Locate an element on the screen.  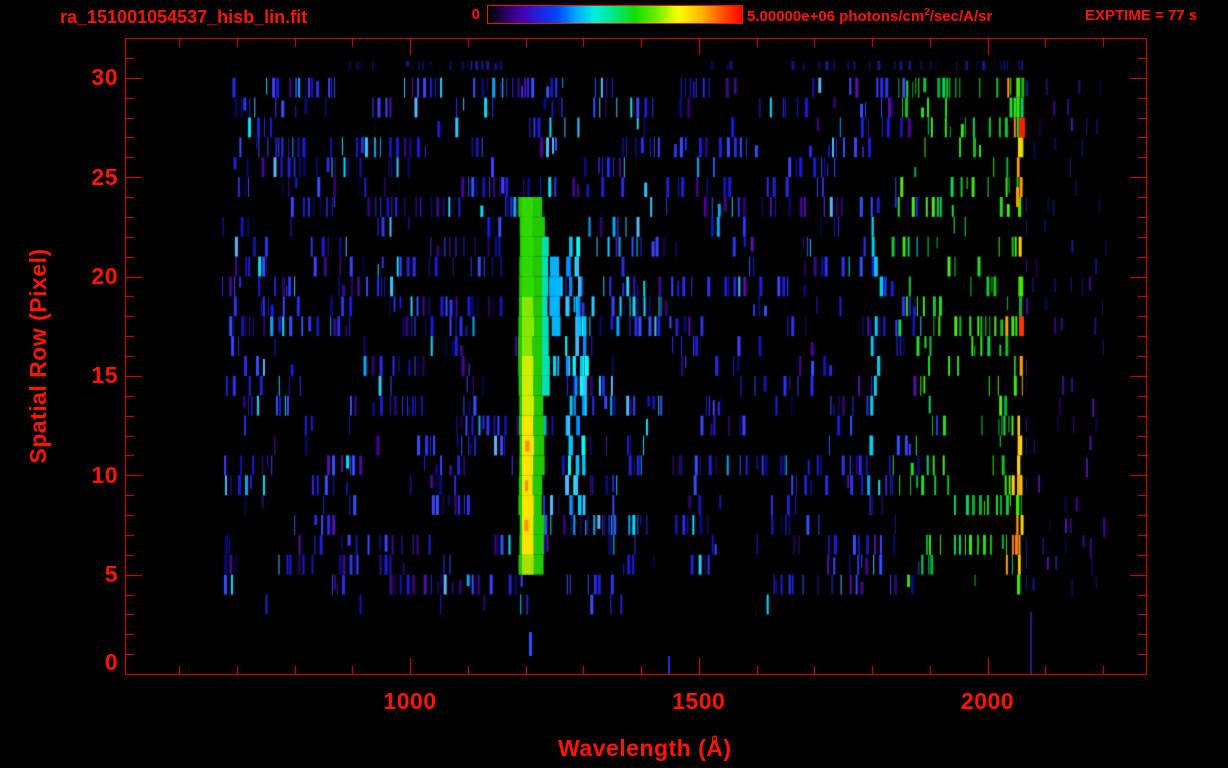
x-tick-label-2000: 2000 is located at coordinates (987, 701).